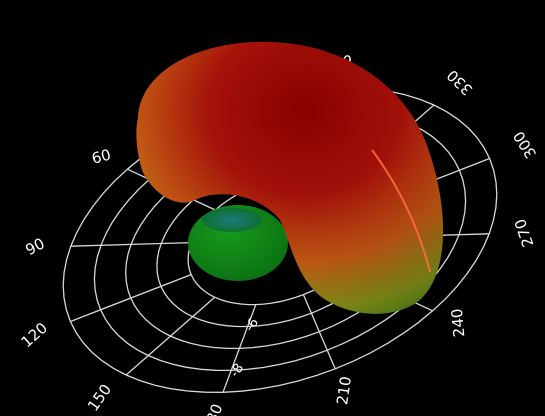  I want to click on lobe-highlight-arc, so click(401, 211).